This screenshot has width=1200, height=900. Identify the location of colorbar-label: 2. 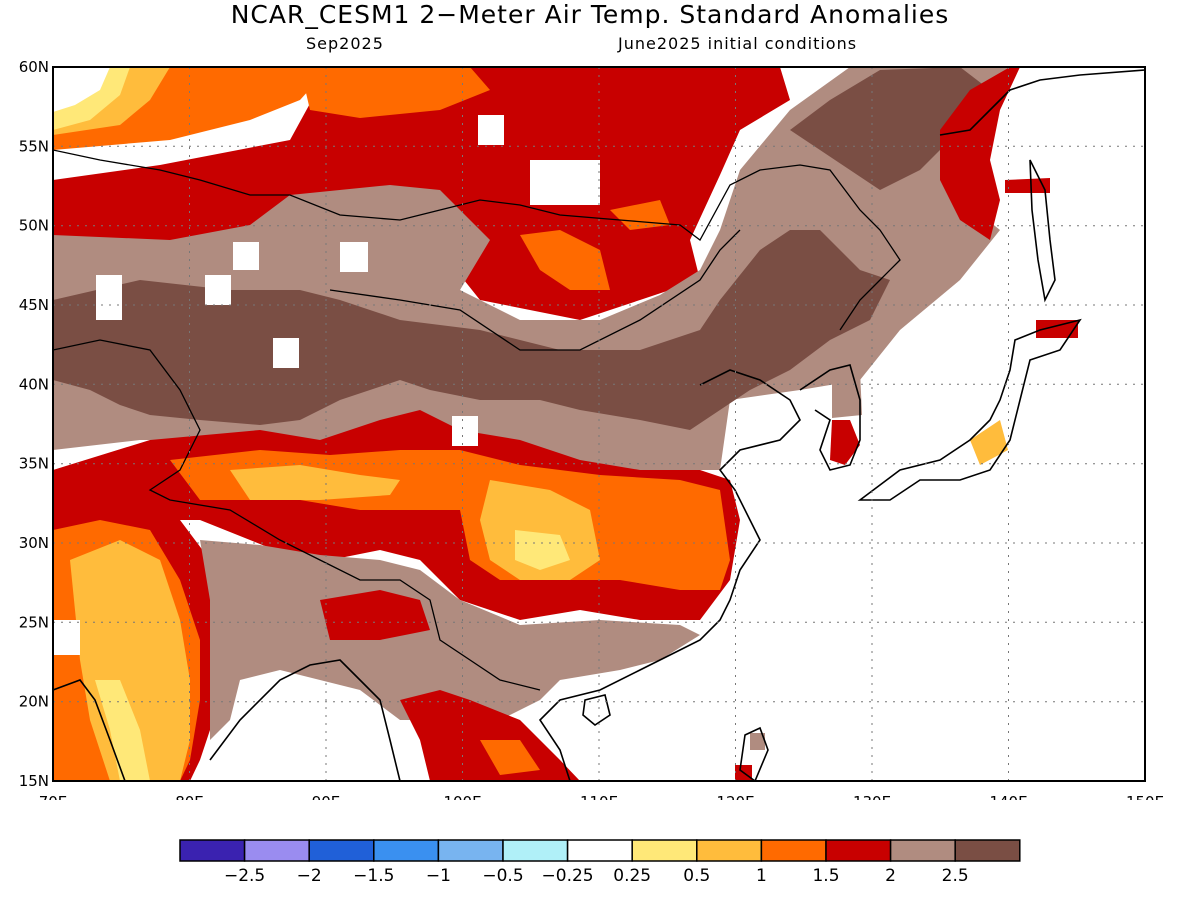
(890, 876).